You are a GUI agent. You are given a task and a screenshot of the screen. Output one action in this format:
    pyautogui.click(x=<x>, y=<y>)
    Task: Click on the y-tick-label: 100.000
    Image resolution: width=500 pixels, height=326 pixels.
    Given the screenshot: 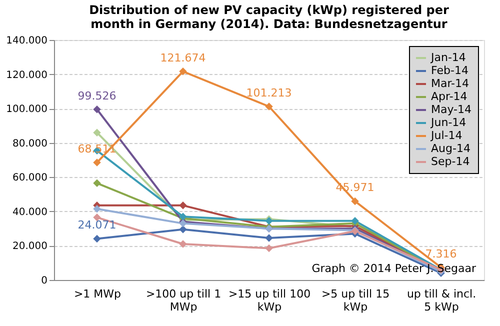 What is the action you would take?
    pyautogui.click(x=27, y=110)
    